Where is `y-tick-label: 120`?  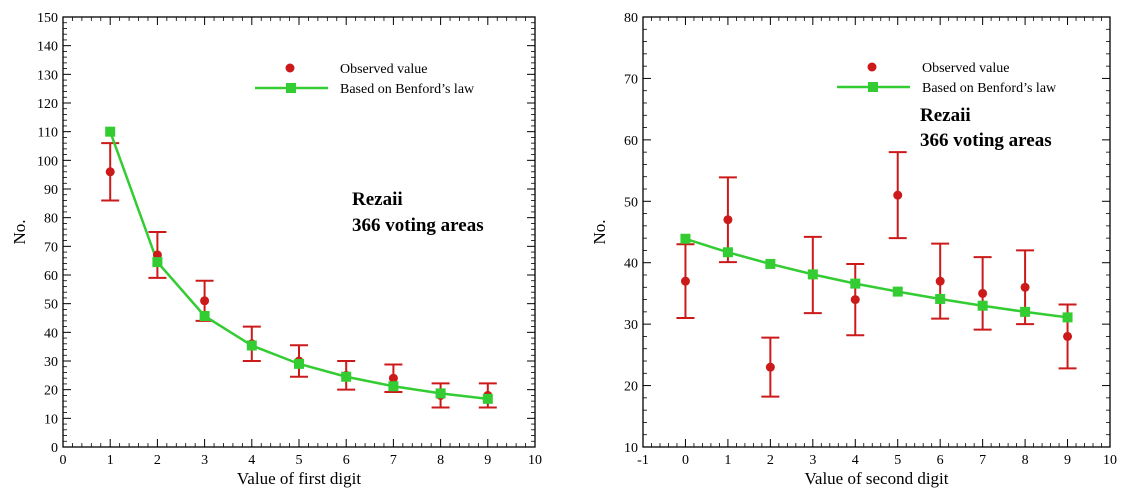
y-tick-label: 120 is located at coordinates (47, 104).